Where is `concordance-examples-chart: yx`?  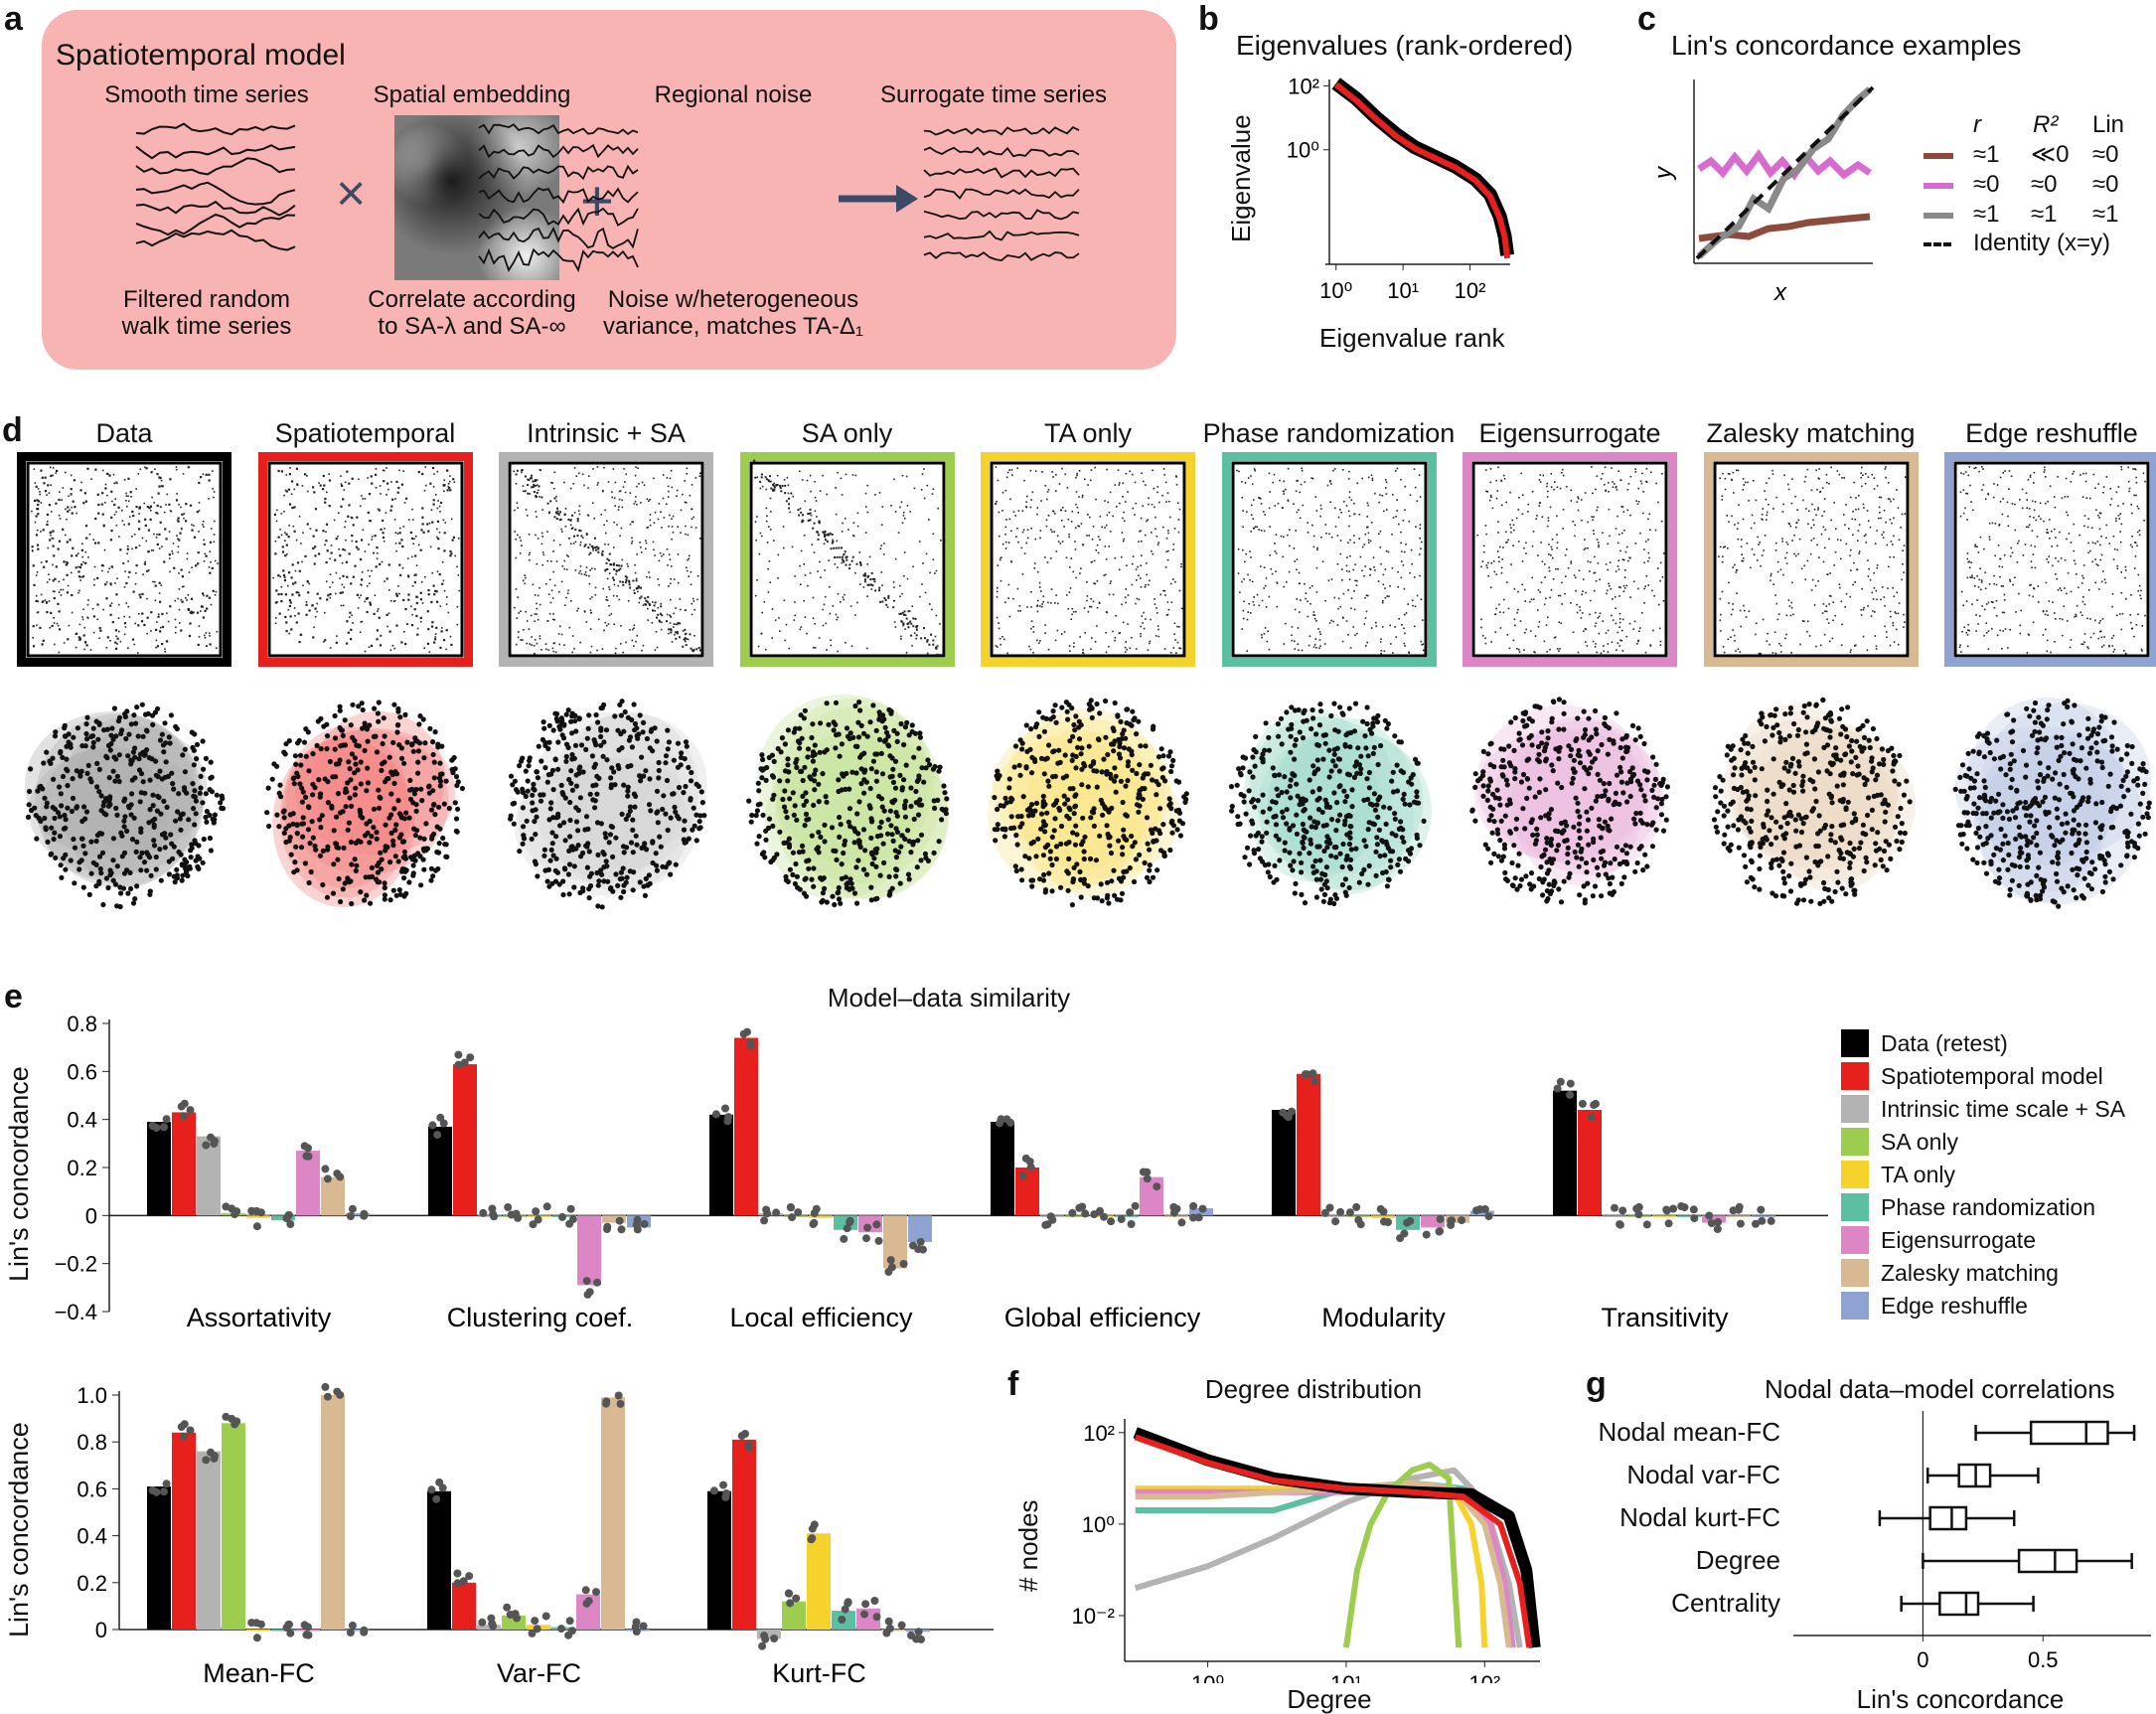 concordance-examples-chart: yx is located at coordinates (1763, 189).